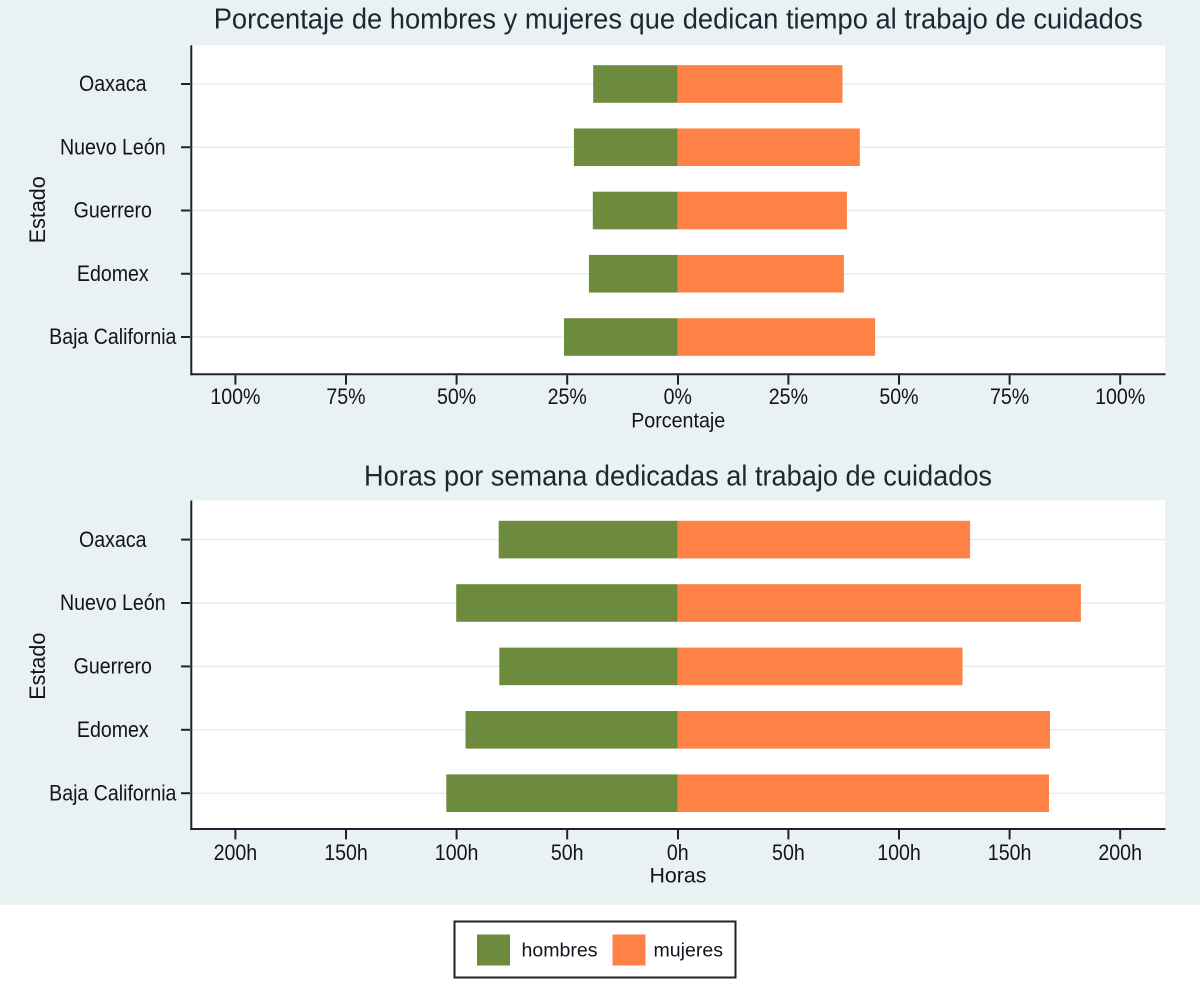 The width and height of the screenshot is (1200, 990). I want to click on svg-text: hombres, so click(560, 950).